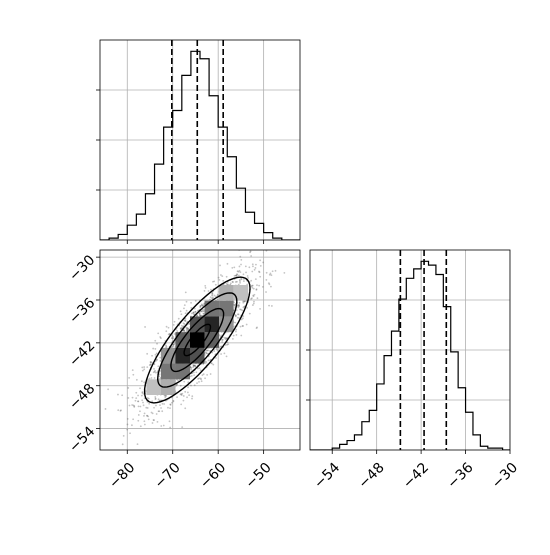 This screenshot has height=555, width=550. What do you see at coordinates (82, 354) in the screenshot?
I see `y-tick-label-joint: −42` at bounding box center [82, 354].